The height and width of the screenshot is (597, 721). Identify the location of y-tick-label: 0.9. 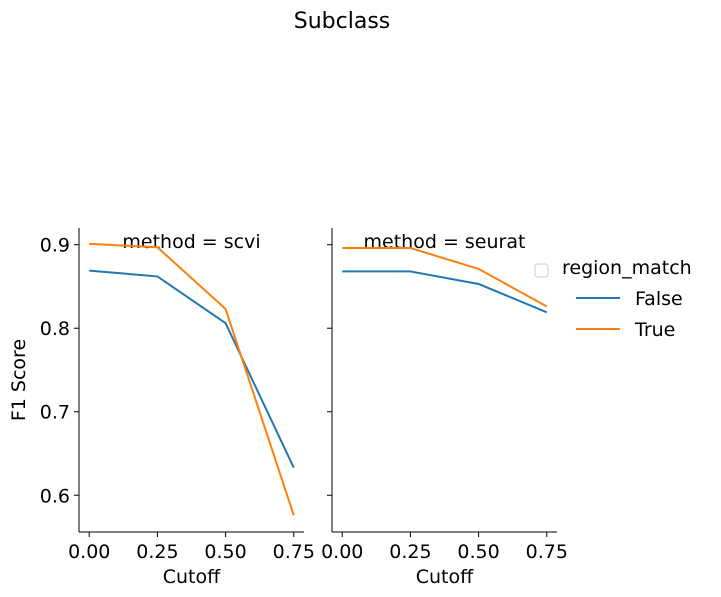
(55, 246).